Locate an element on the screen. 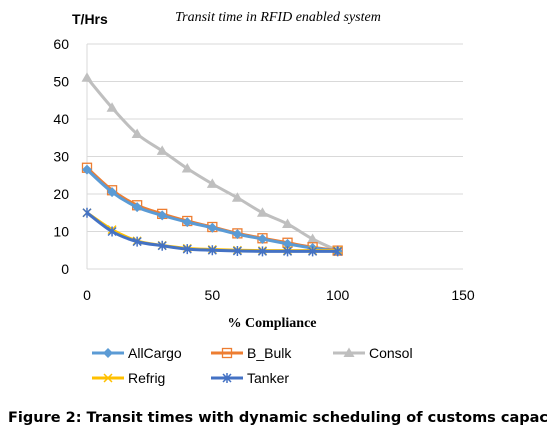 This screenshot has height=440, width=547. chart-title: Transit time in RFID enabled system is located at coordinates (278, 17).